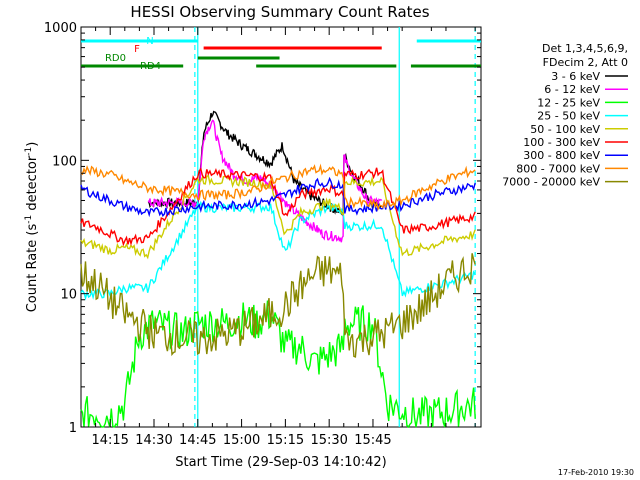 Image resolution: width=640 pixels, height=480 pixels. What do you see at coordinates (561, 155) in the screenshot?
I see `legend-entry-label: 300 - 800 keV` at bounding box center [561, 155].